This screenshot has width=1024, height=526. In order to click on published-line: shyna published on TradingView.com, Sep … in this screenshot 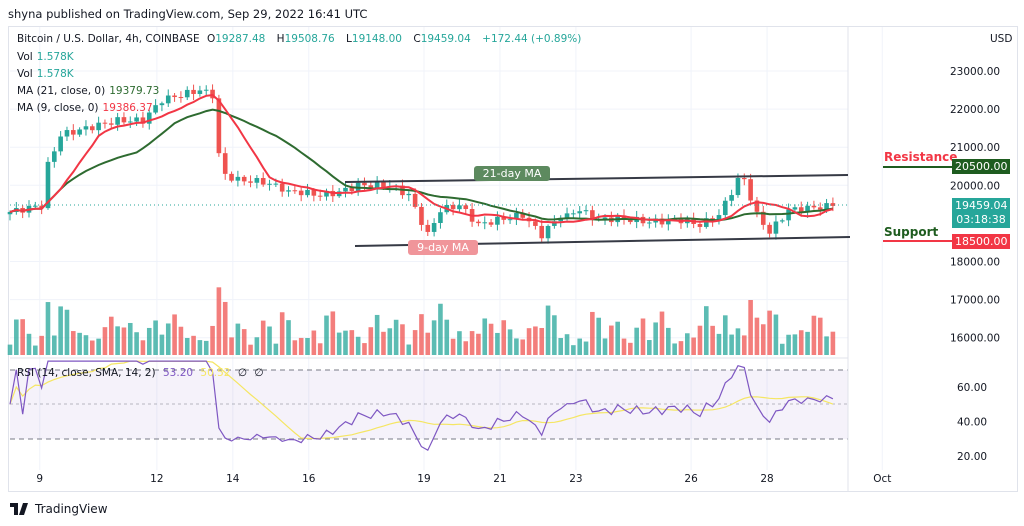, I will do `click(188, 14)`.